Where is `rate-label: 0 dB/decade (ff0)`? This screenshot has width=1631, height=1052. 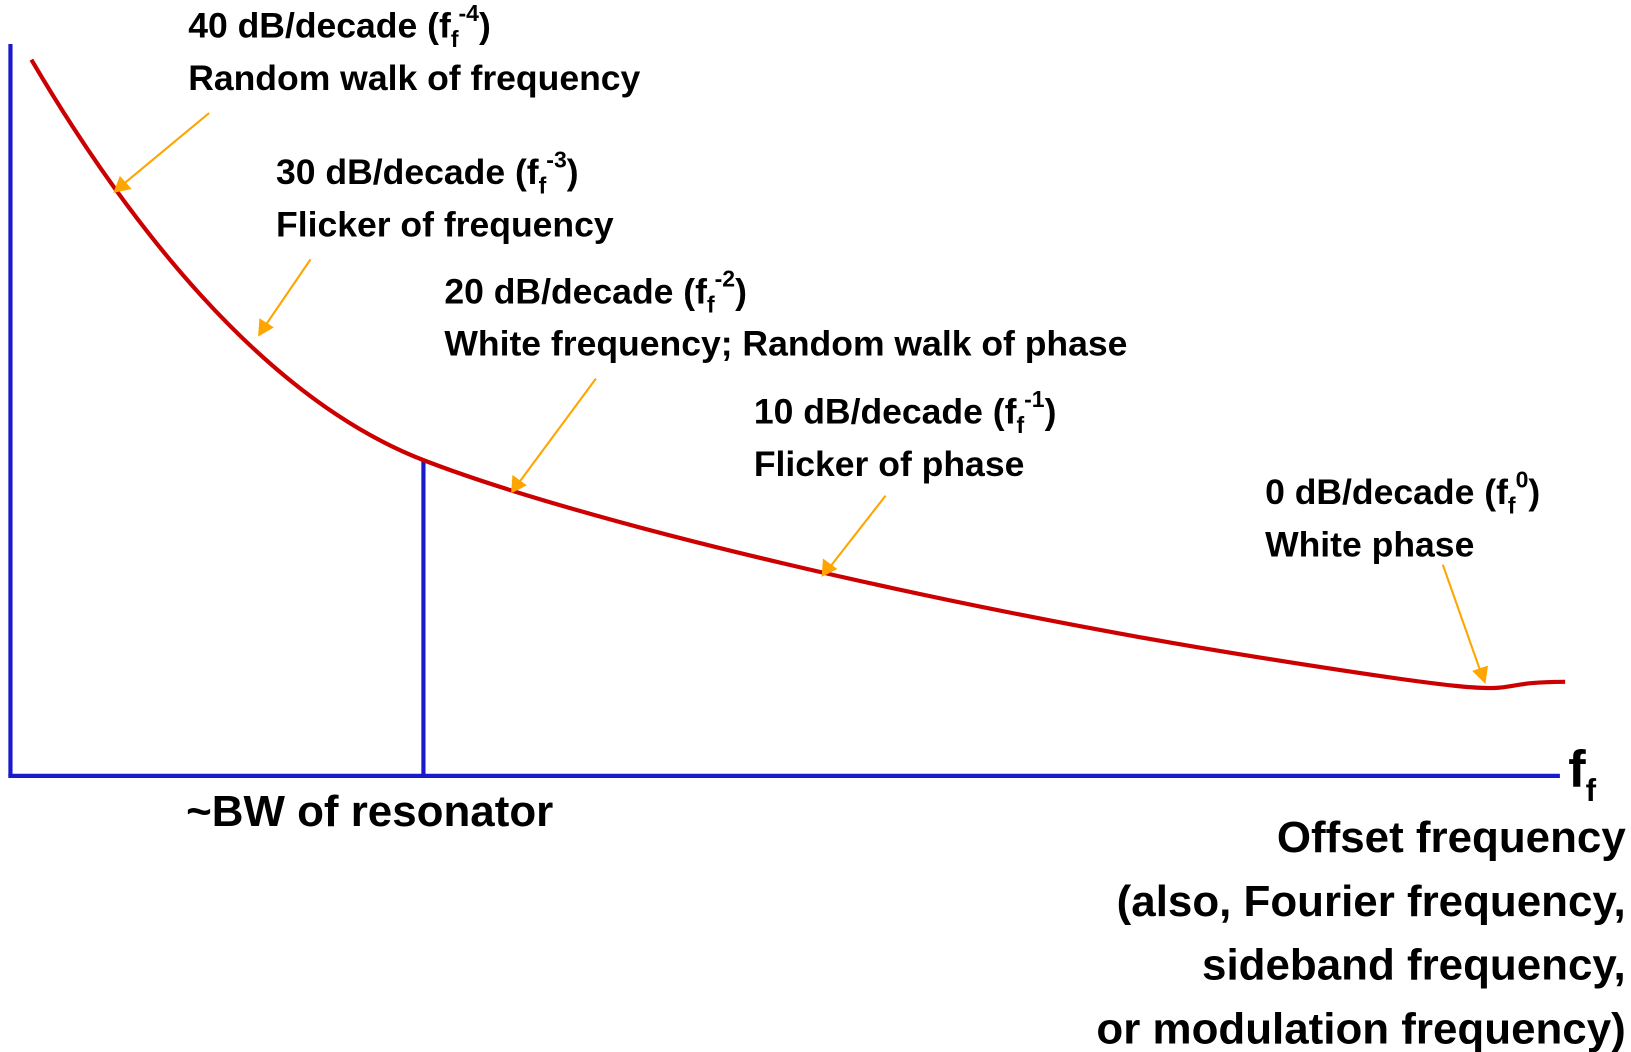 rate-label: 0 dB/decade (ff0) is located at coordinates (1402, 492).